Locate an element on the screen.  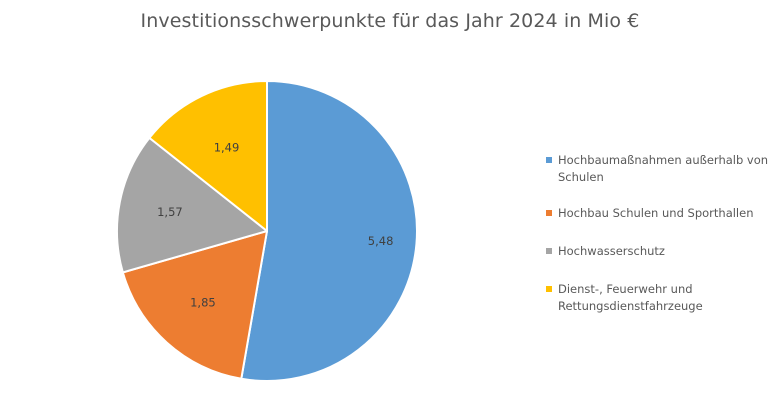
legend-item: Hochbau Schulen und Sporthallen is located at coordinates (661, 213).